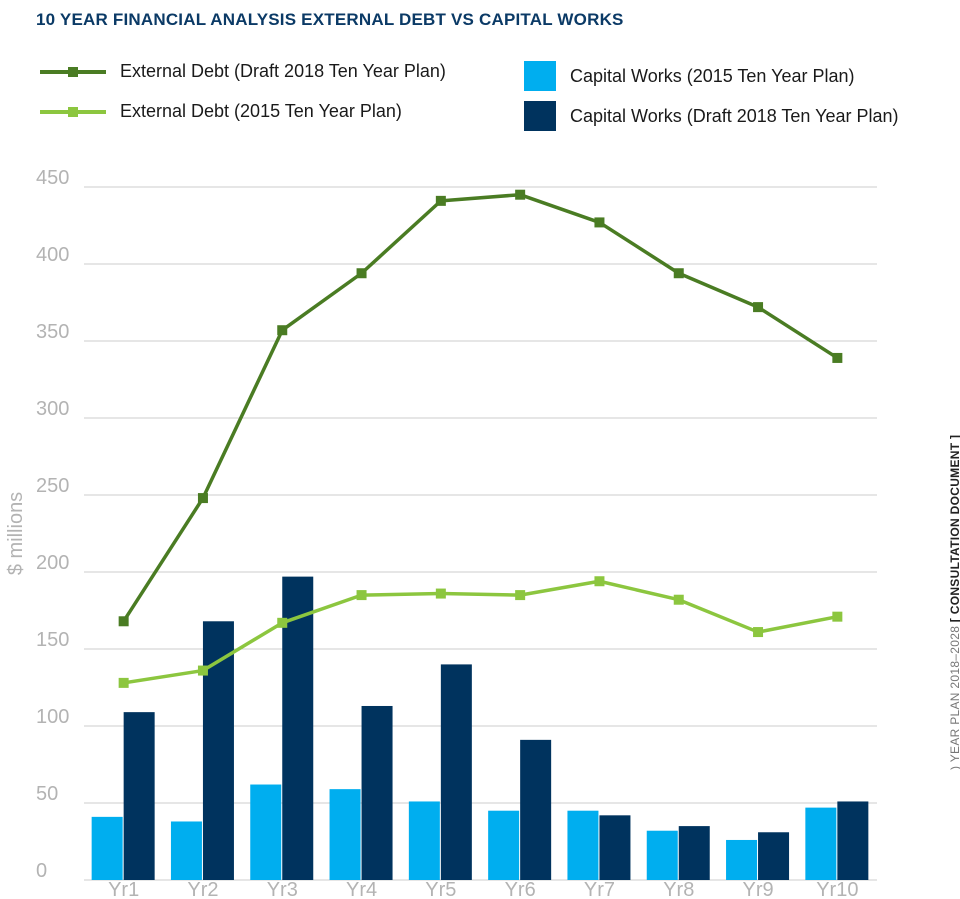 The image size is (960, 899). Describe the element at coordinates (678, 889) in the screenshot. I see `x-tick-label: Yr8` at that location.